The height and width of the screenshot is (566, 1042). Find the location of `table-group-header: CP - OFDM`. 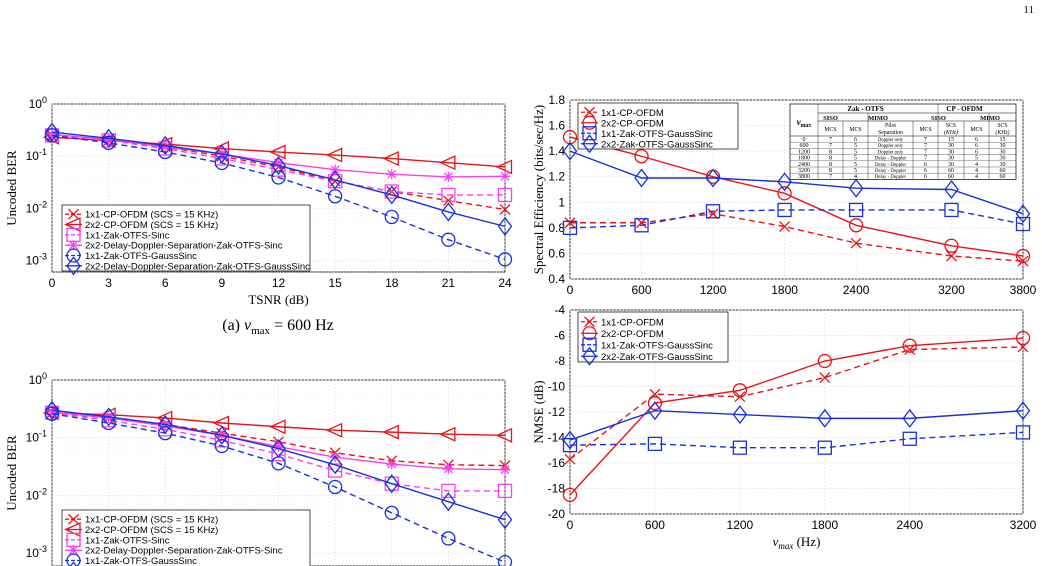

table-group-header: CP - OFDM is located at coordinates (964, 109).